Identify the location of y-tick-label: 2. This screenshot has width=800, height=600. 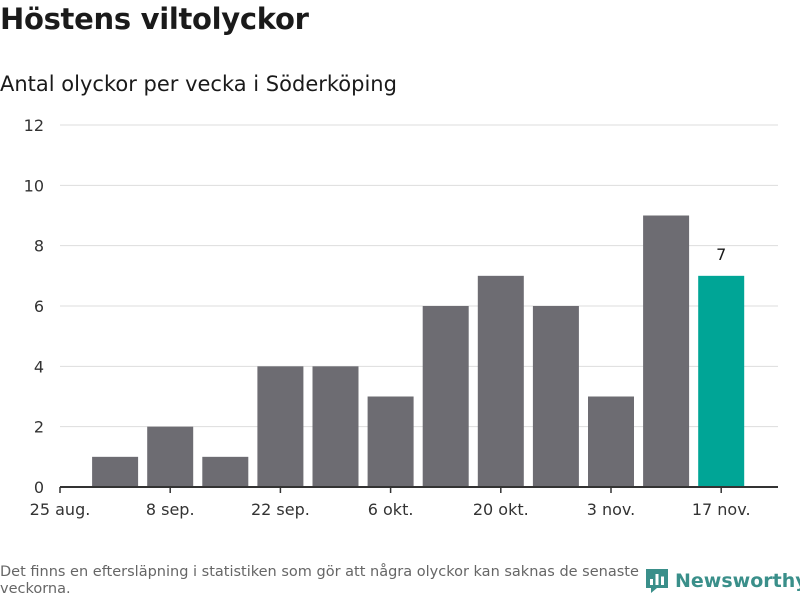
(39, 427).